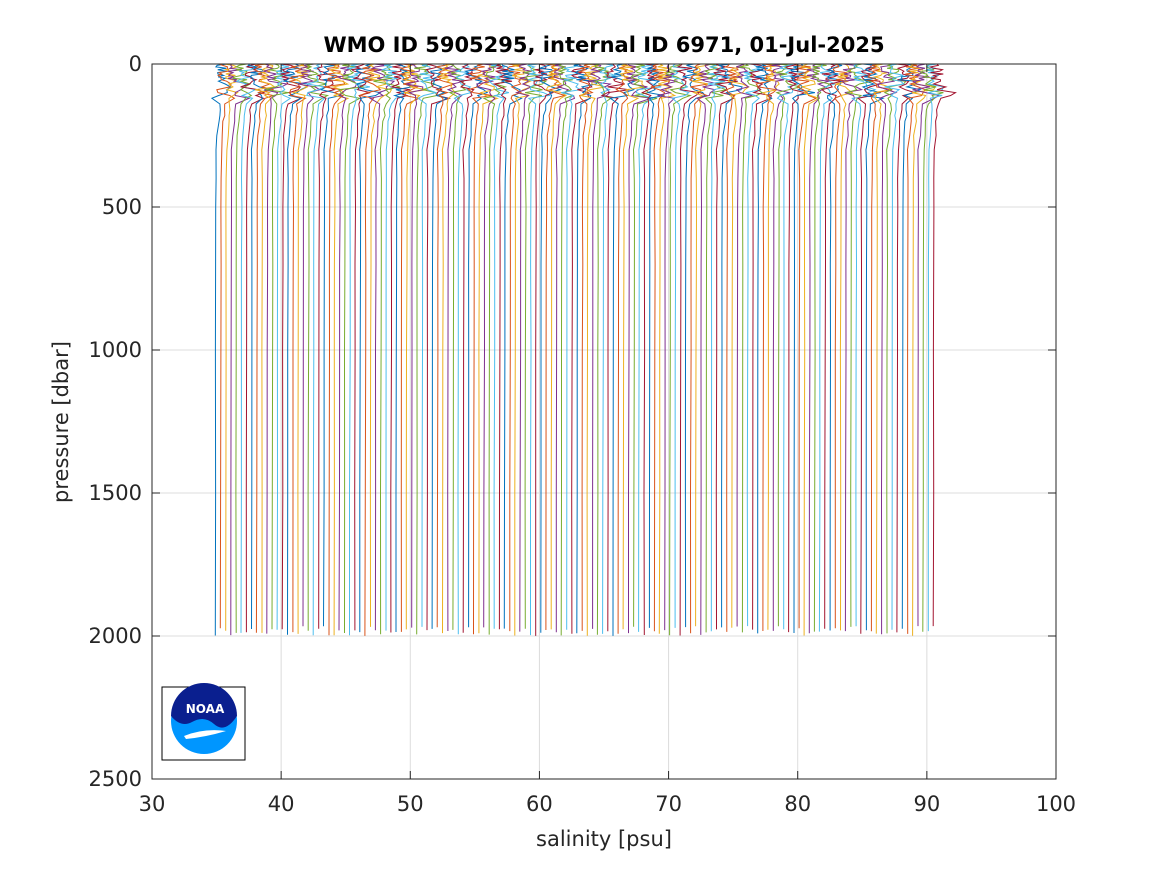 This screenshot has height=879, width=1167. I want to click on x-tick-label: 30, so click(152, 804).